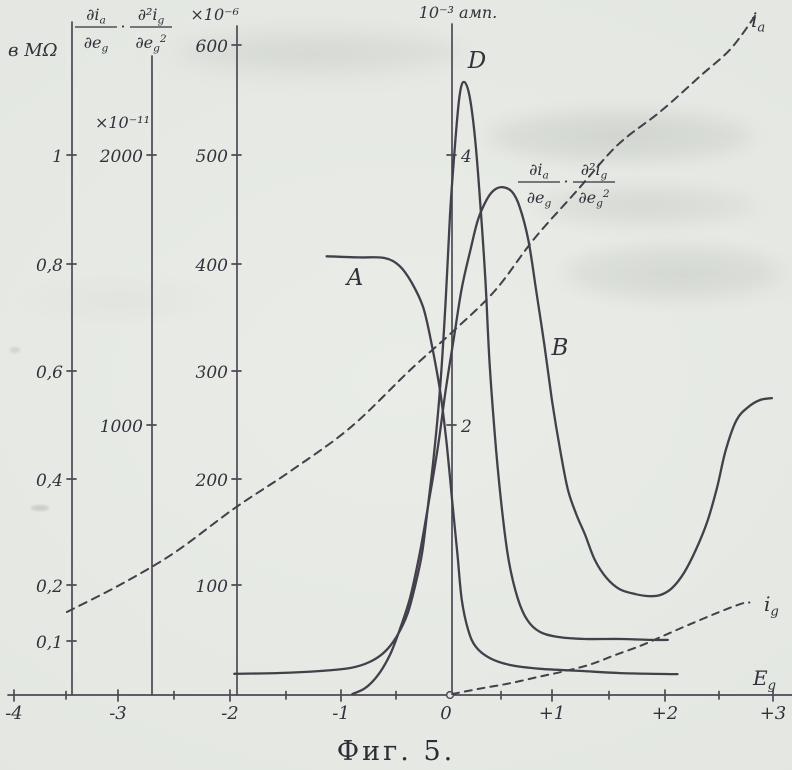 Image resolution: width=792 pixels, height=770 pixels. I want to click on y2-formula-denominator-1: ∂eg, so click(96, 44).